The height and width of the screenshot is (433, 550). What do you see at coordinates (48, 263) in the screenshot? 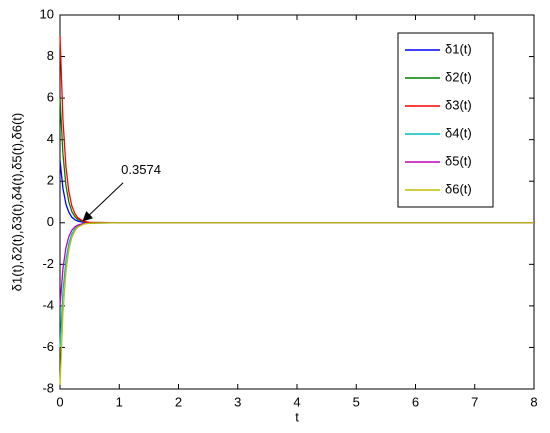
I see `y-tick-label: -2` at bounding box center [48, 263].